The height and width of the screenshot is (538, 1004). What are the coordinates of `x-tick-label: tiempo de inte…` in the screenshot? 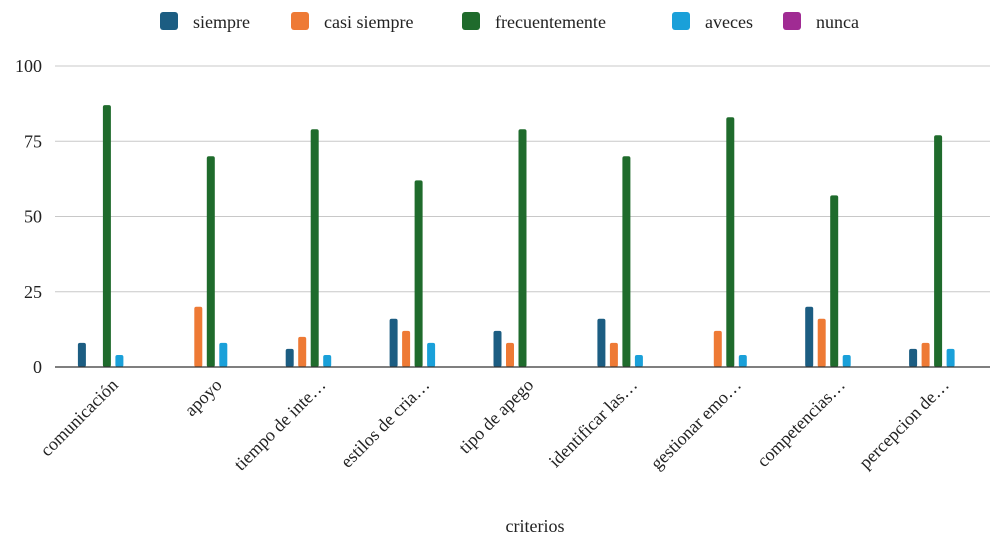 It's located at (280, 425).